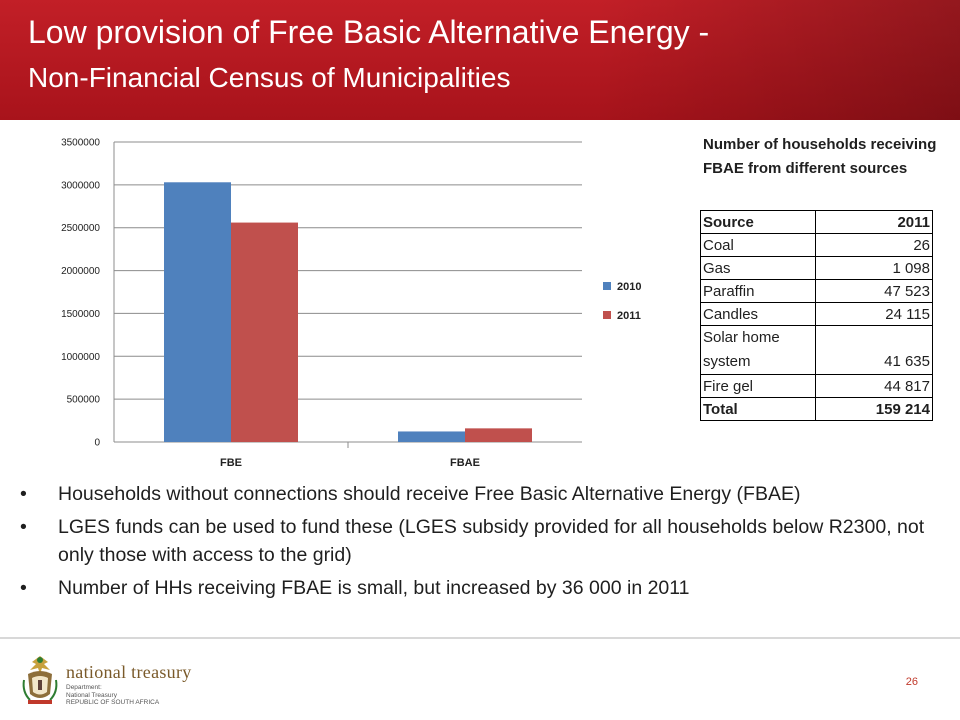  I want to click on table-total-row: Total 159 214, so click(817, 409).